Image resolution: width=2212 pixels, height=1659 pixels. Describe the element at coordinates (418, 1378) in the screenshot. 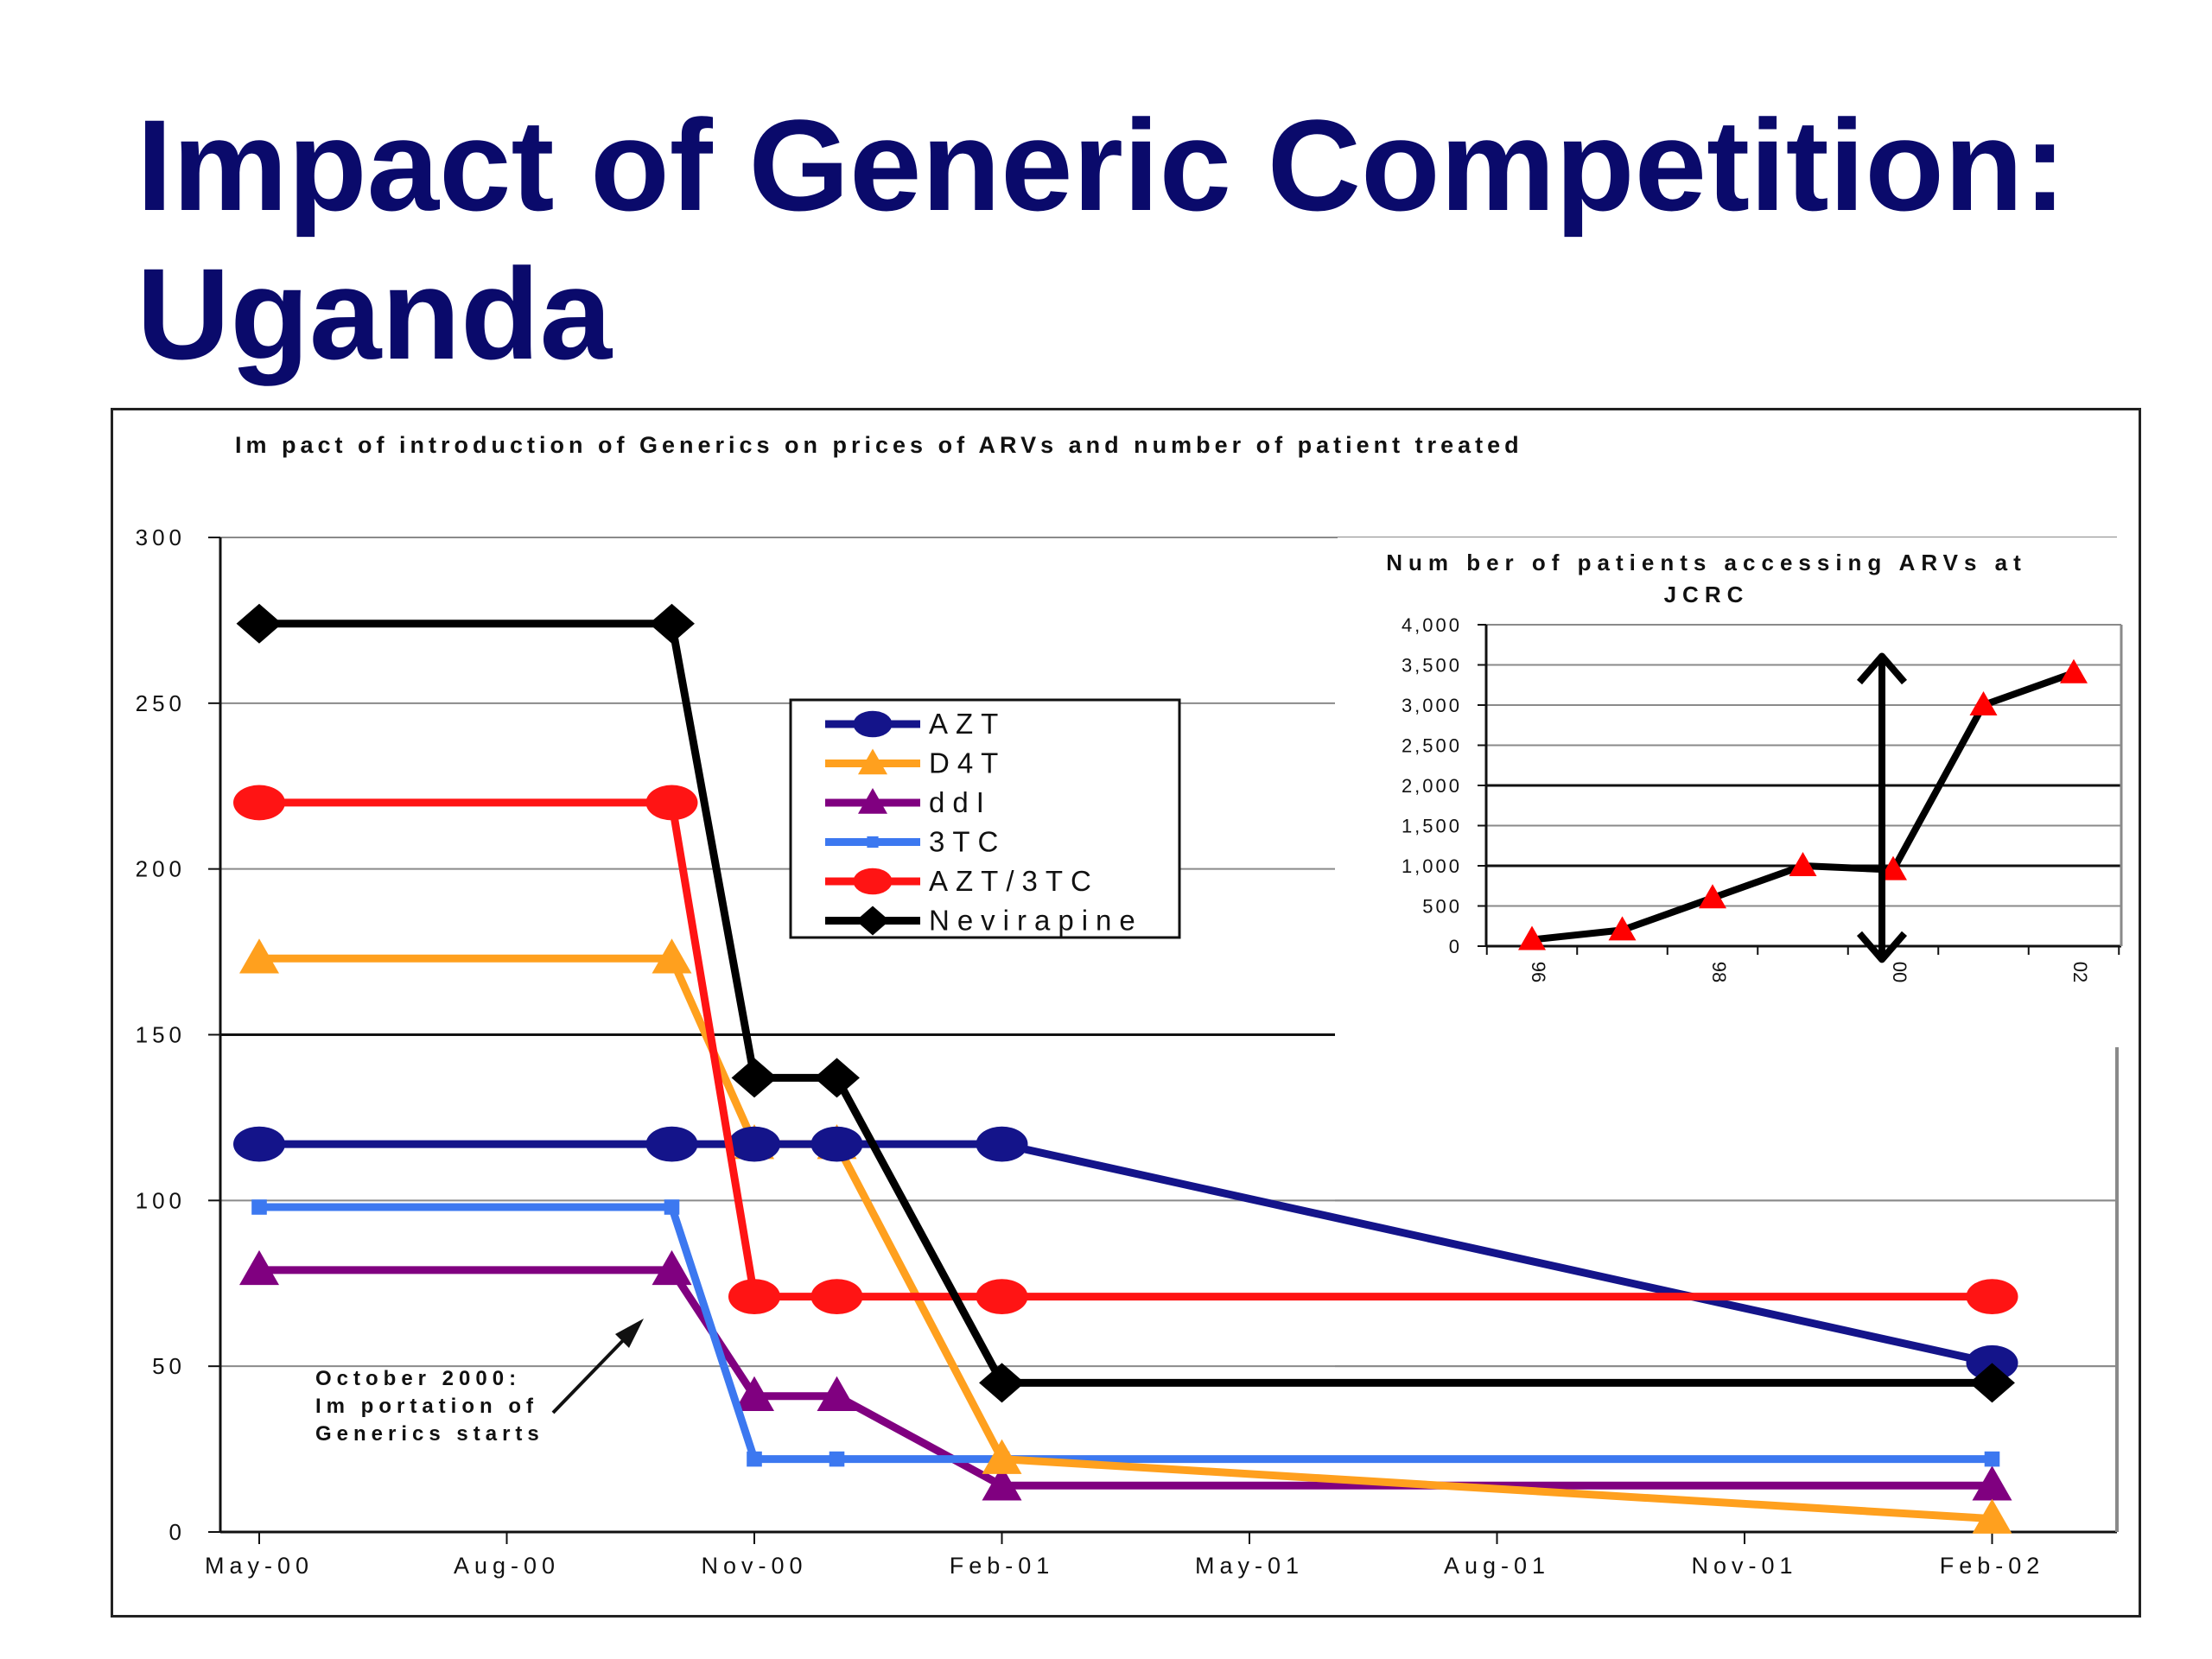

I see `annotation-line-1: October 2000:` at that location.